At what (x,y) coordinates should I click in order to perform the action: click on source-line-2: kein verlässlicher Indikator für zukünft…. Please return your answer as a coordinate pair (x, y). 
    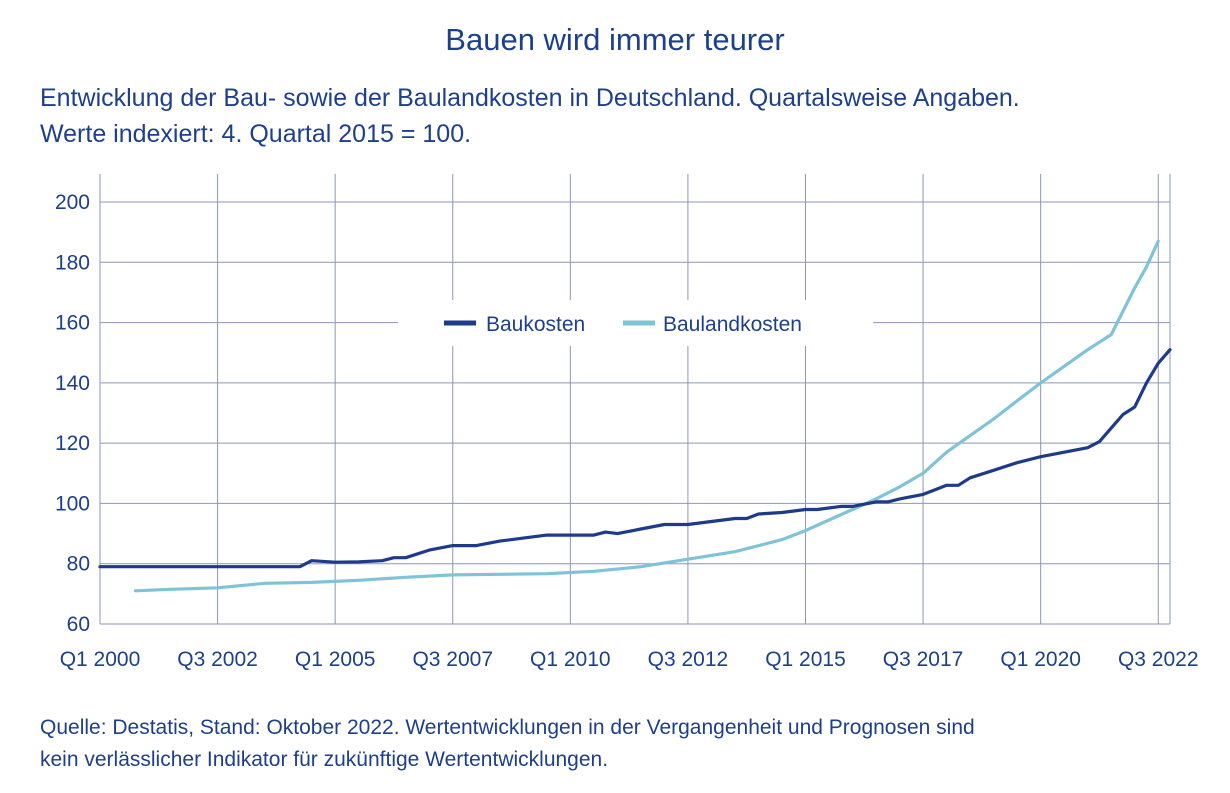
    Looking at the image, I should click on (324, 759).